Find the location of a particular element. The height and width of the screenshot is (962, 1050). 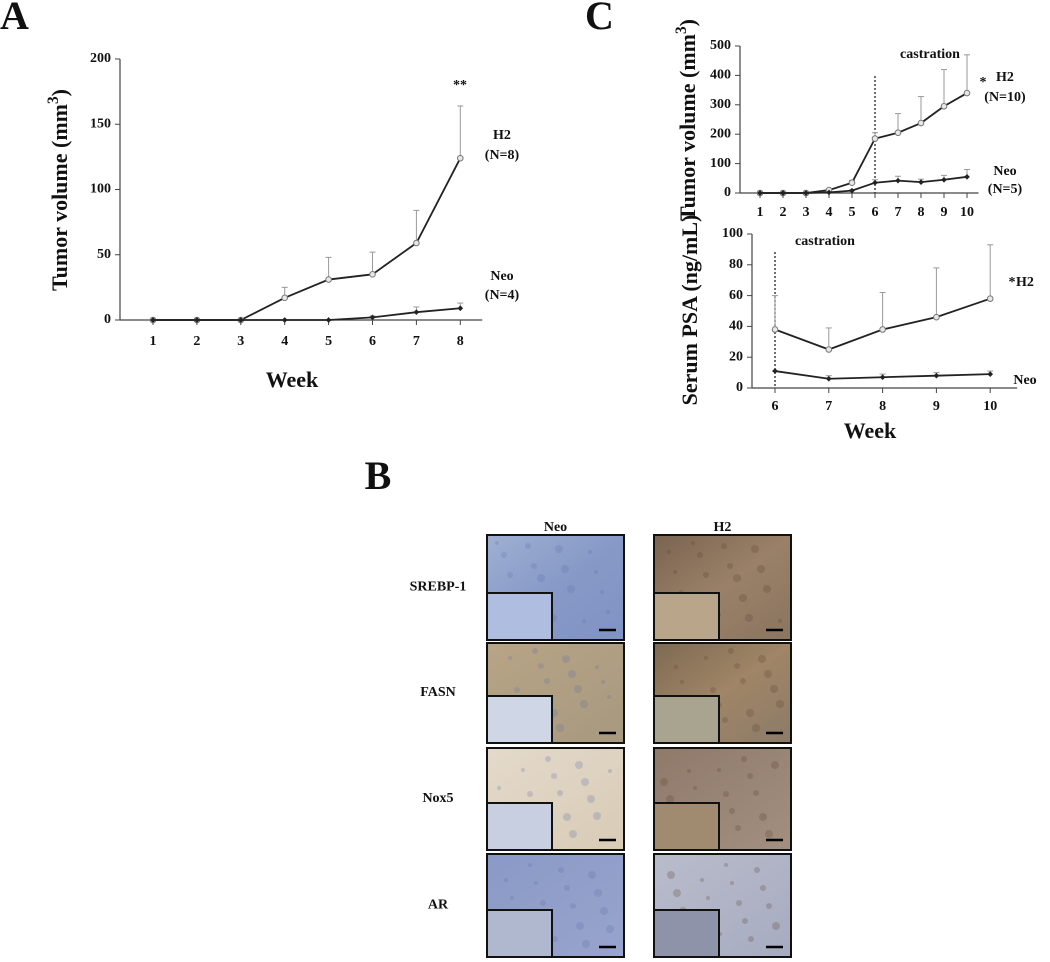

x-tick-label: 3 is located at coordinates (806, 212).